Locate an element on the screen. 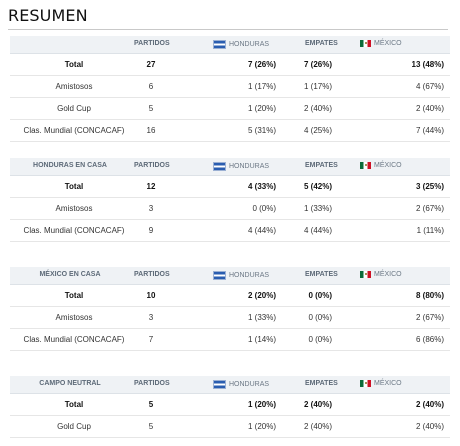  cell-honduras: 1 (17%) is located at coordinates (261, 86).